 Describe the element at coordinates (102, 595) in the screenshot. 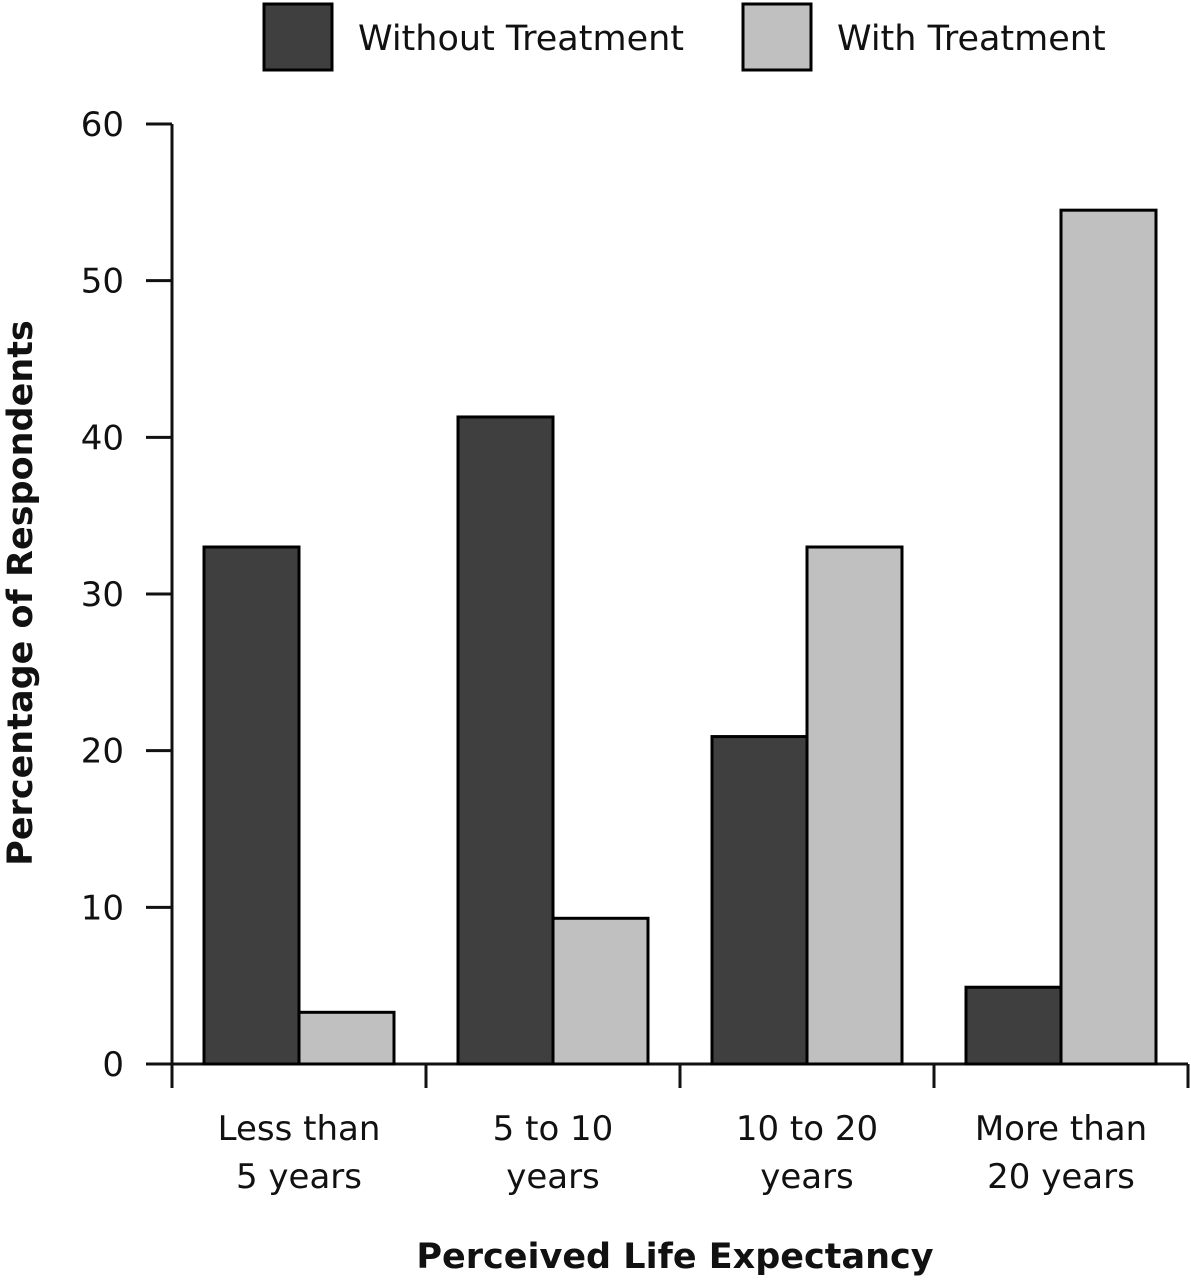

I see `y-tick-label: 30` at that location.